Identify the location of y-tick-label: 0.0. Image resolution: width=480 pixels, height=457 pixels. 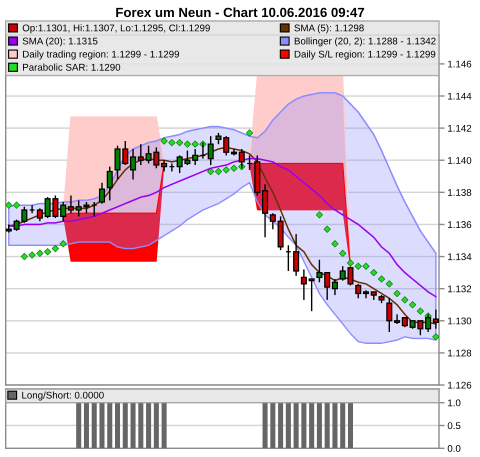
(454, 448).